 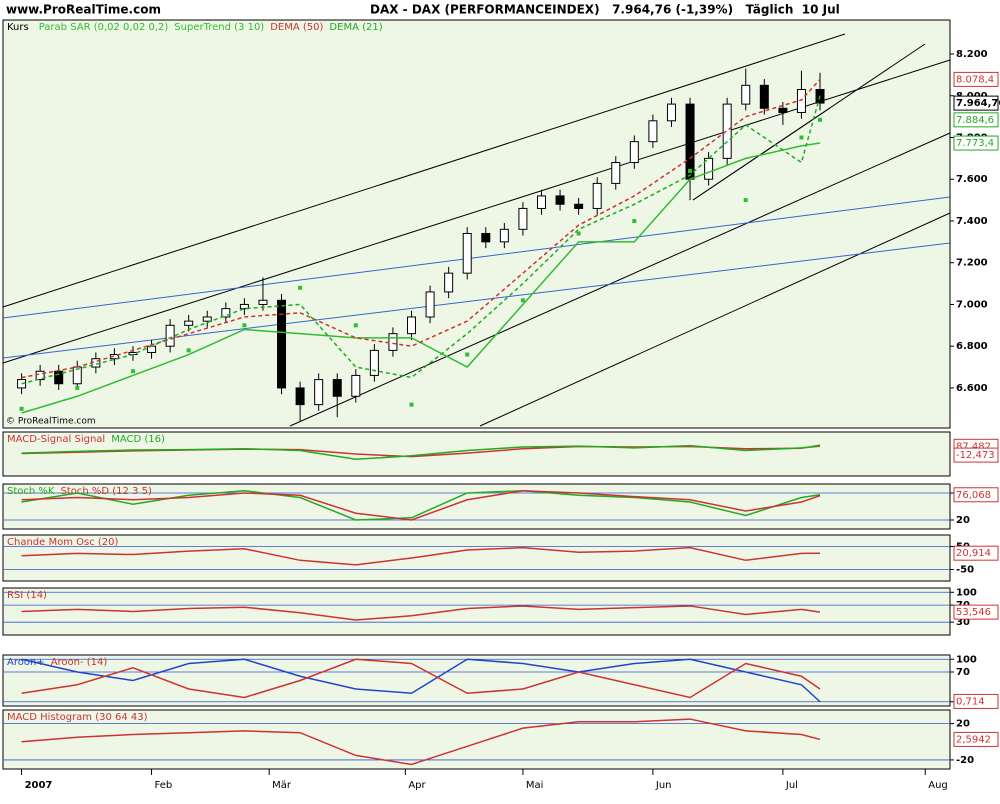 What do you see at coordinates (56, 439) in the screenshot?
I see `legend-entry: MACD-Signal Signal` at bounding box center [56, 439].